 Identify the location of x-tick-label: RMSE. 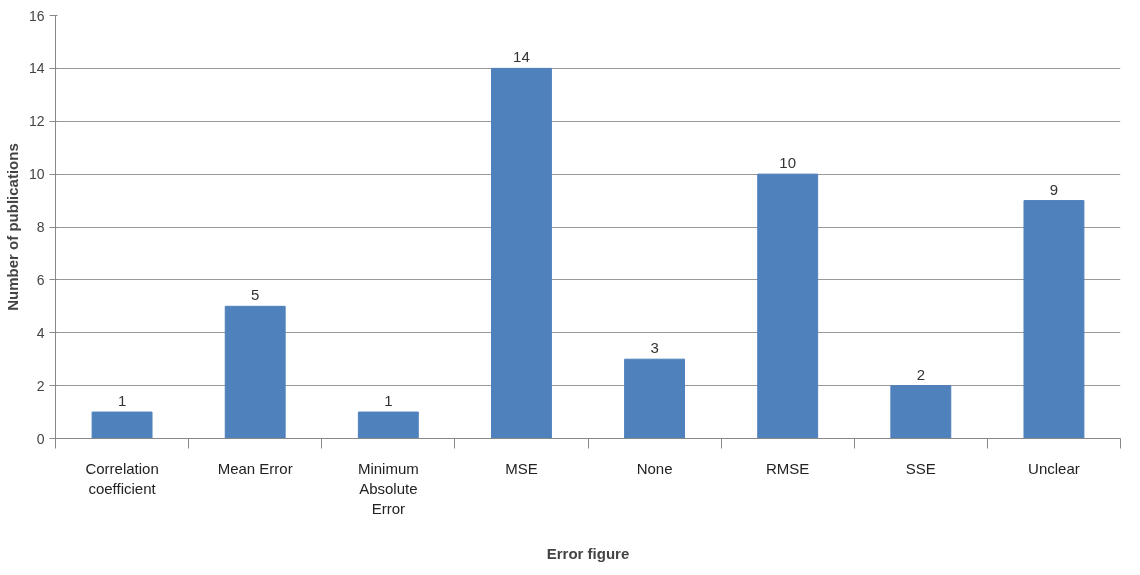
(788, 468).